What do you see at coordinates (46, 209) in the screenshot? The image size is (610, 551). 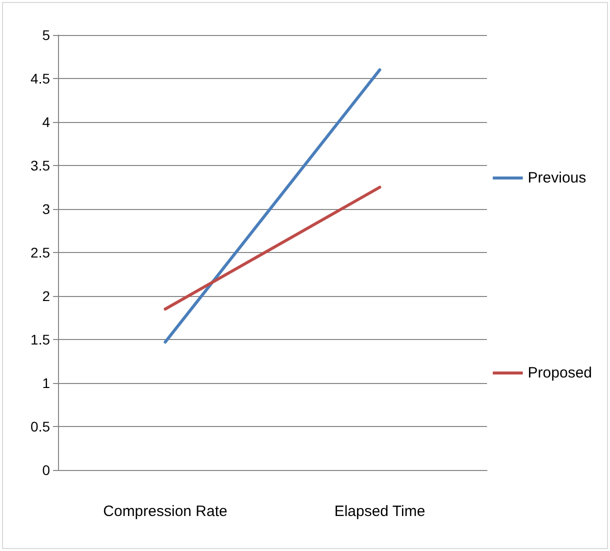 I see `y-tick-label: 3` at bounding box center [46, 209].